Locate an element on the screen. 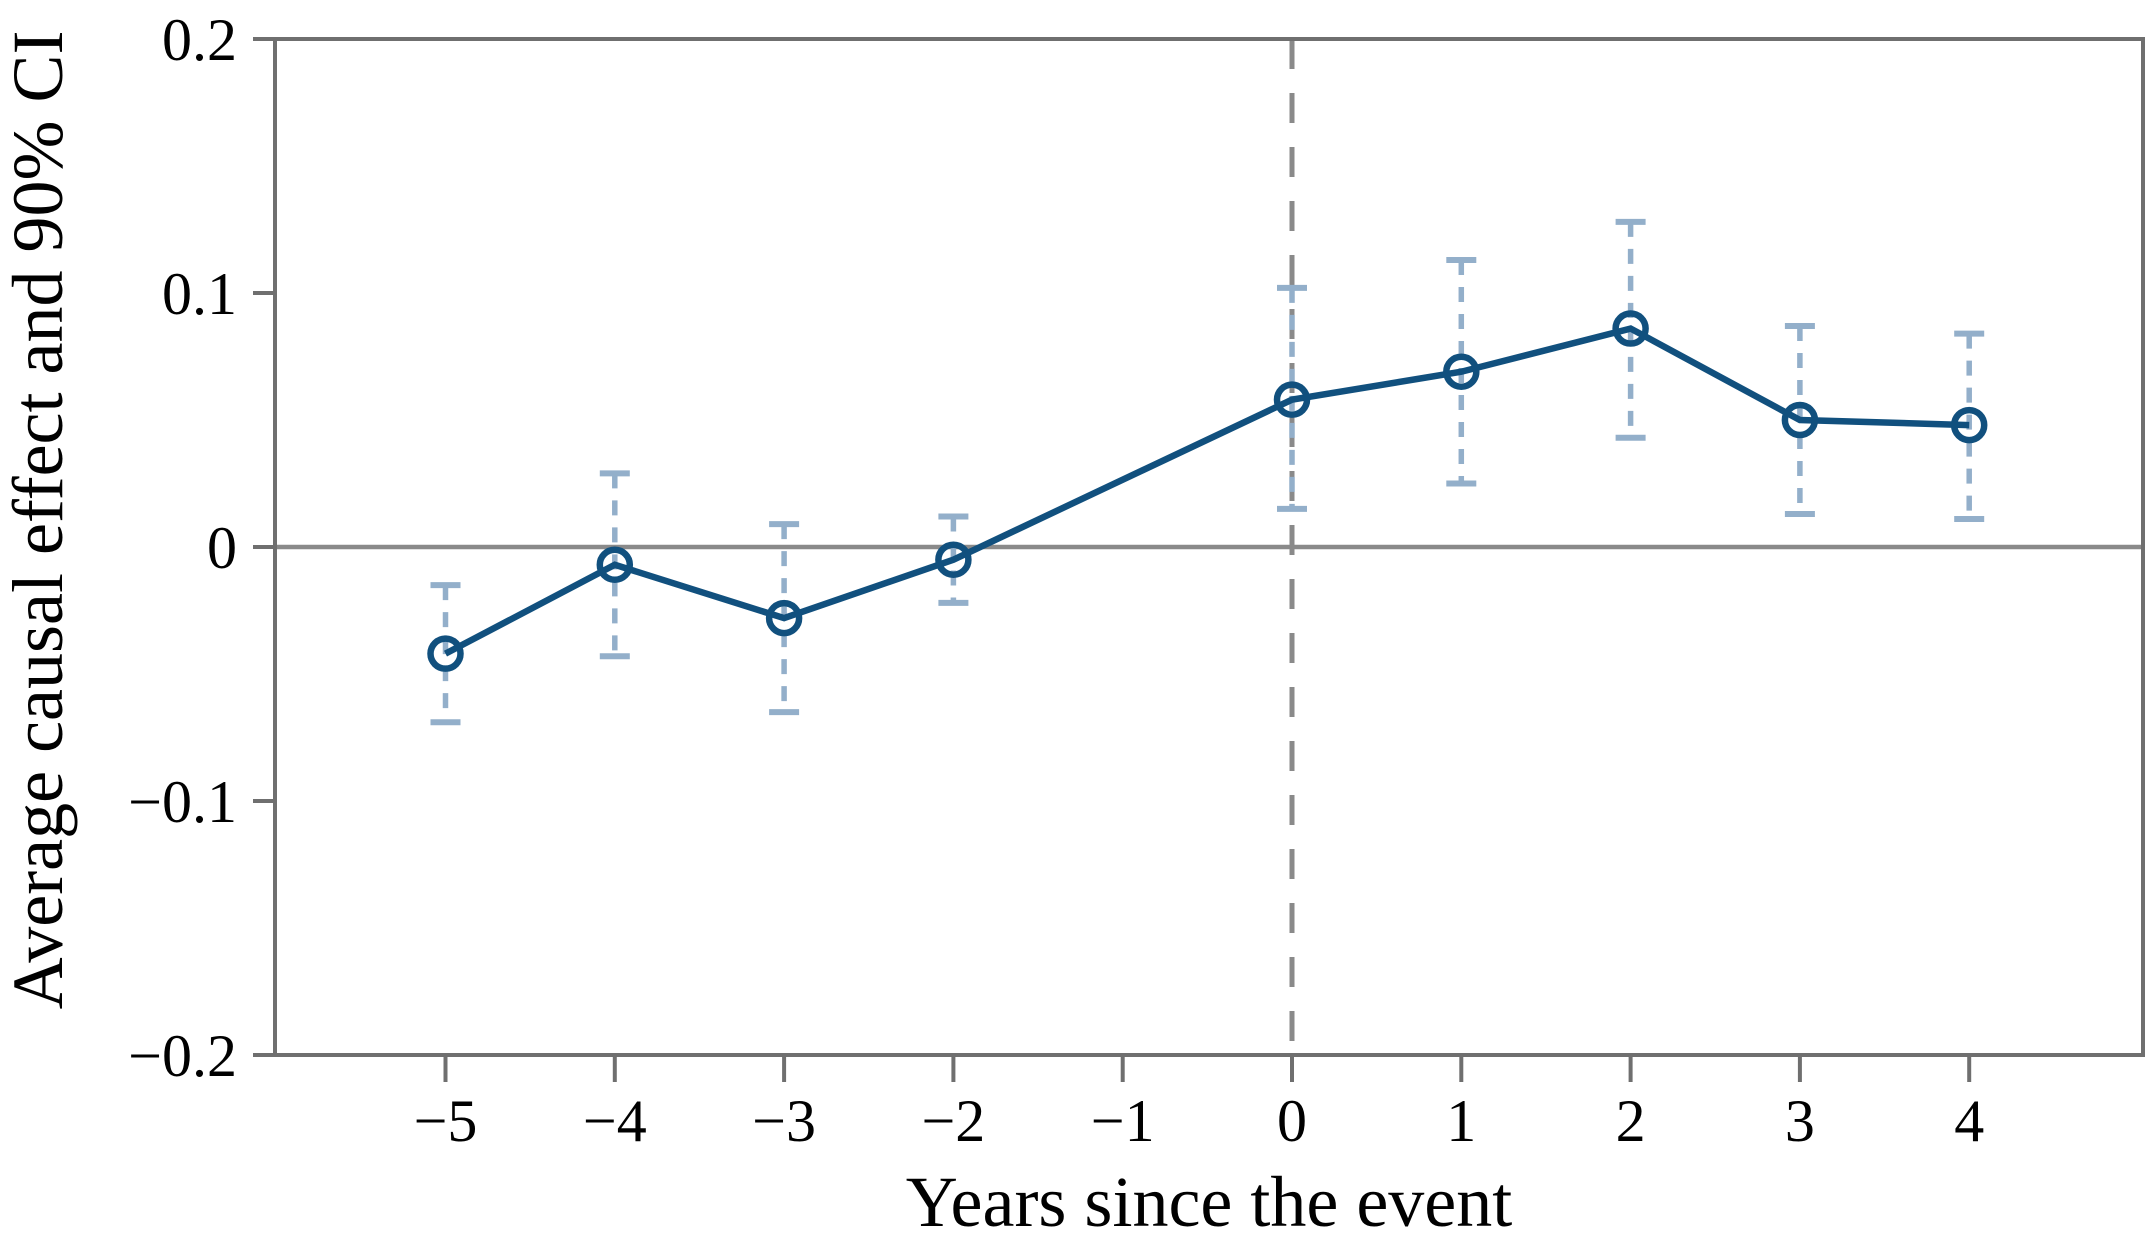 The width and height of the screenshot is (2148, 1244). x-tick-label: 2 is located at coordinates (1631, 1121).